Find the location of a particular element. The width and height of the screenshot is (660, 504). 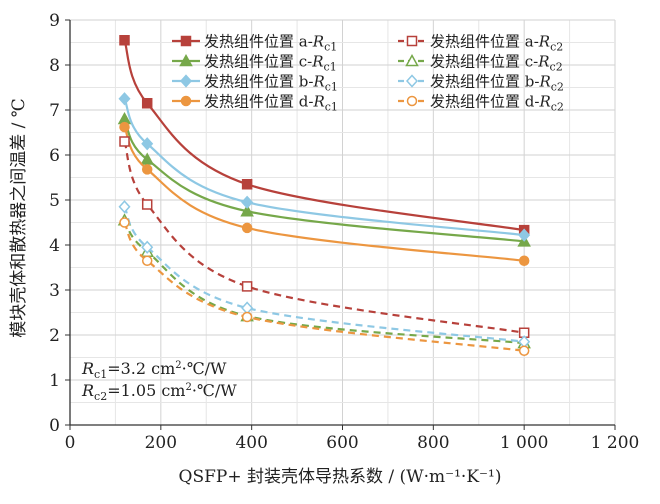

x-tick-label: 200 is located at coordinates (161, 443).